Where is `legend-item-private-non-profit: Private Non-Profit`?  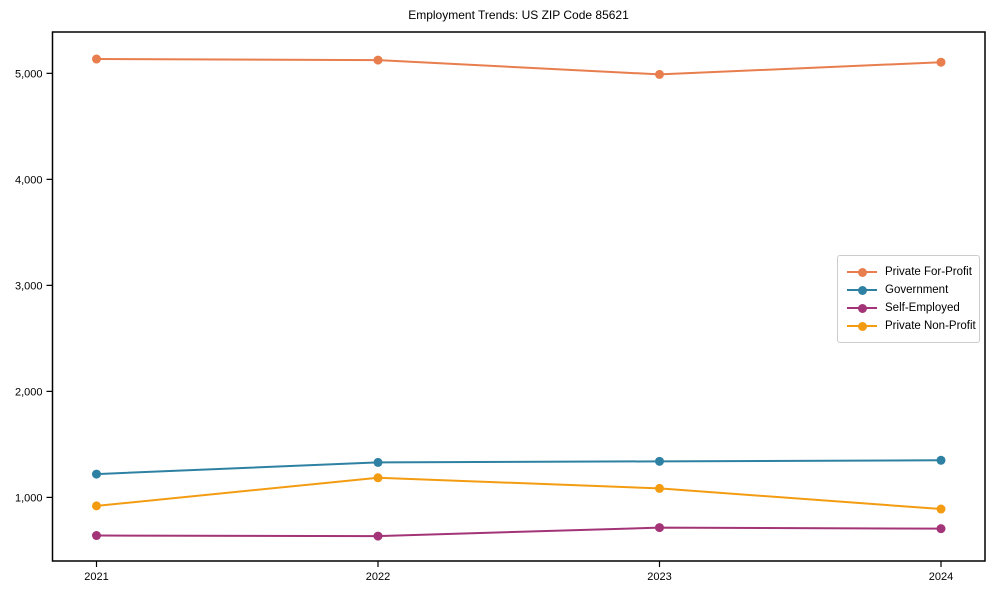 legend-item-private-non-profit: Private Non-Profit is located at coordinates (911, 326).